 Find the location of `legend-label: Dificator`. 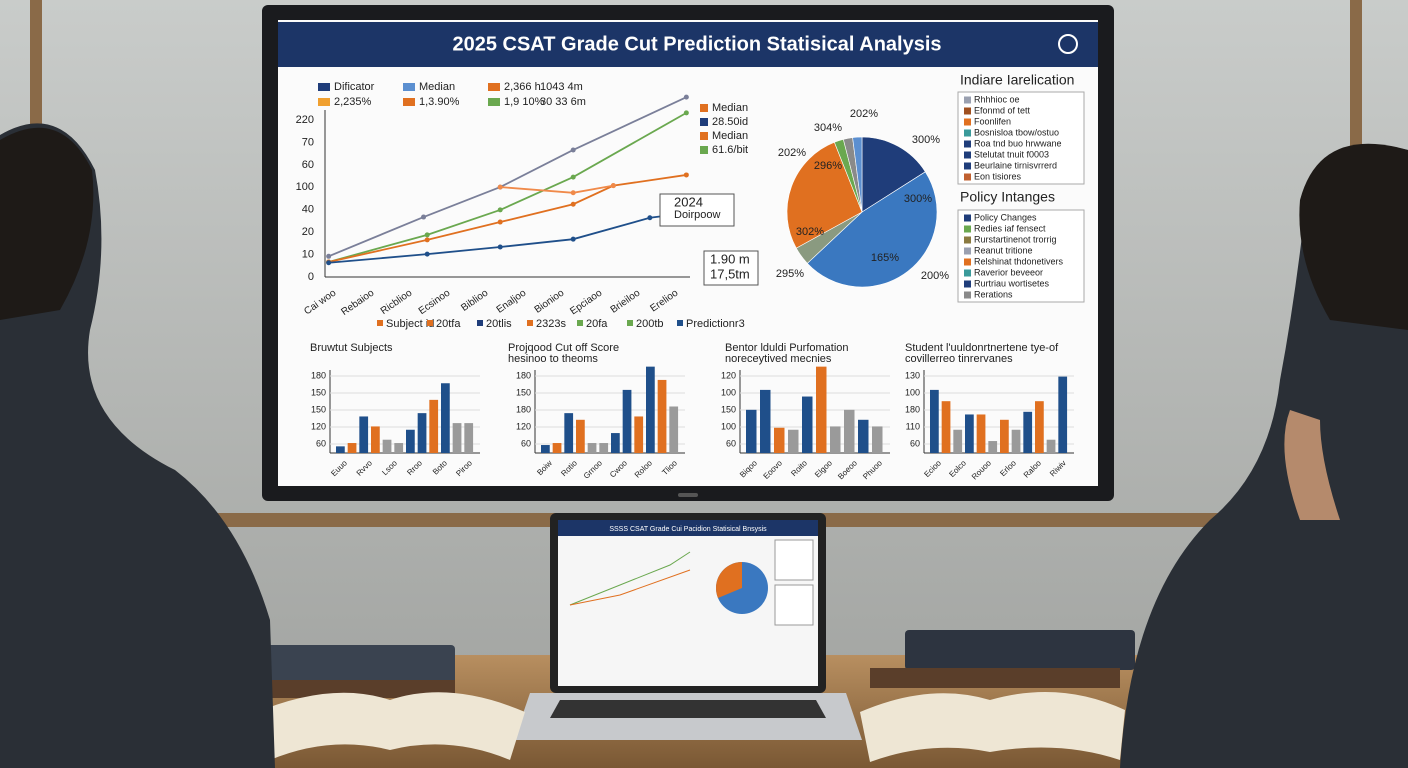

legend-label: Dificator is located at coordinates (354, 87).